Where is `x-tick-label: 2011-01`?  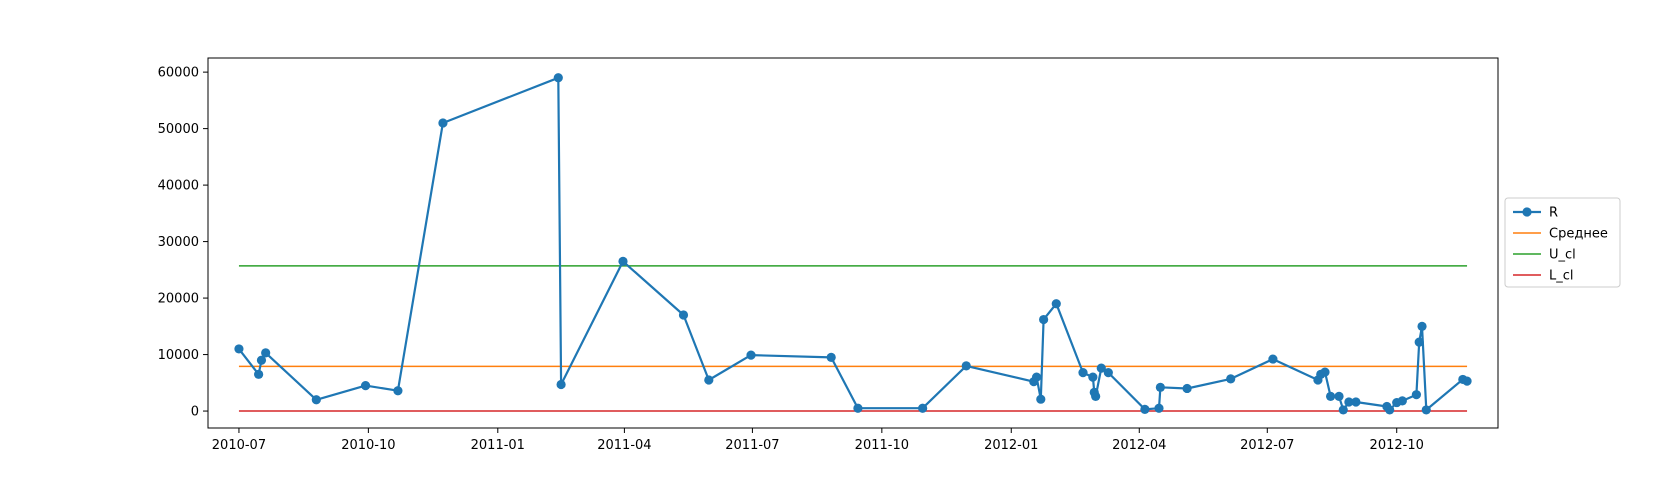 x-tick-label: 2011-01 is located at coordinates (498, 445).